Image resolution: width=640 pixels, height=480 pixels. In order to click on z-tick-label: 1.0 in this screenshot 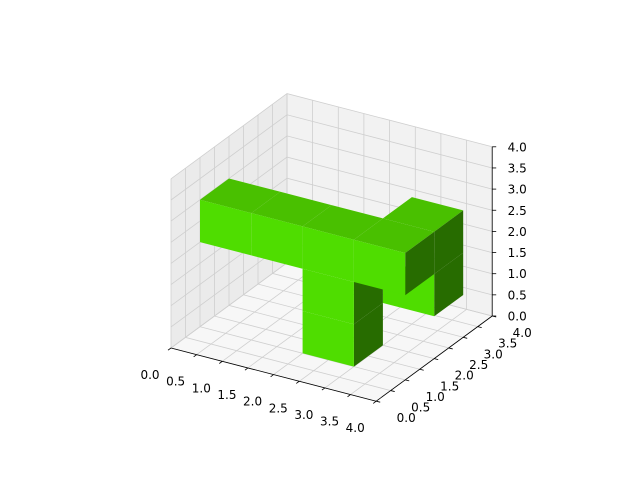, I will do `click(517, 274)`.